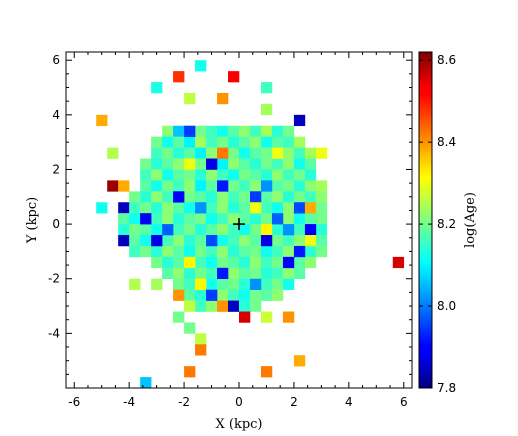  I want to click on x-tick-label: 0, so click(239, 402).